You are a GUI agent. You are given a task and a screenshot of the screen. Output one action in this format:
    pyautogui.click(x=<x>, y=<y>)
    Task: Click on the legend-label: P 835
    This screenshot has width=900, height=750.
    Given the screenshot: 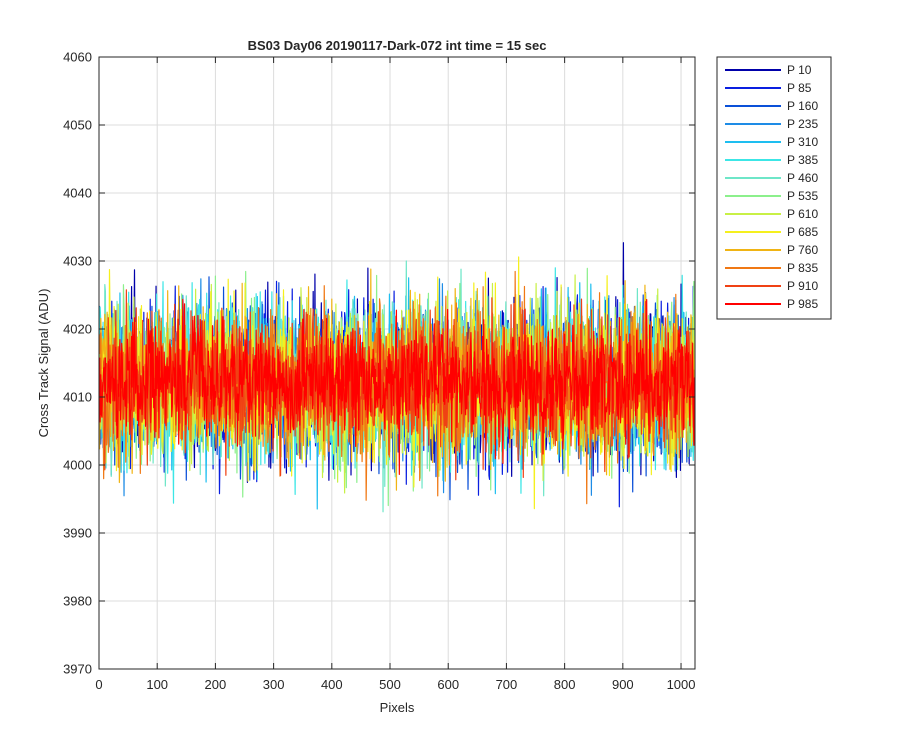 What is the action you would take?
    pyautogui.click(x=802, y=268)
    